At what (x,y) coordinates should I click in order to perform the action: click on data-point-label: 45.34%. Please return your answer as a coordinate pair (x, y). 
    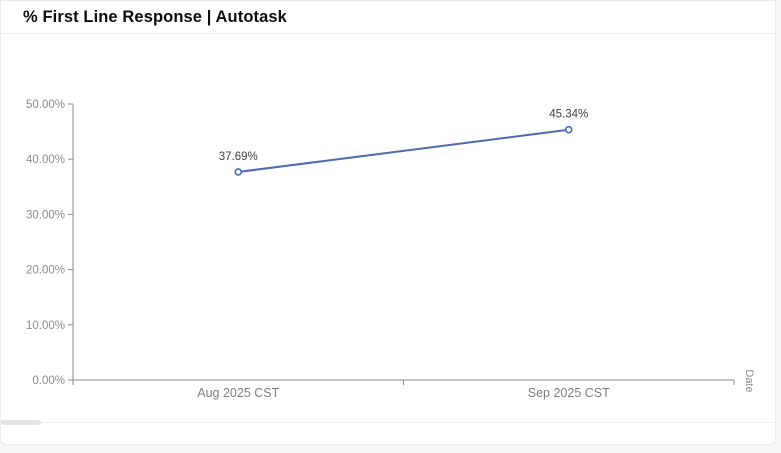
    Looking at the image, I should click on (568, 115).